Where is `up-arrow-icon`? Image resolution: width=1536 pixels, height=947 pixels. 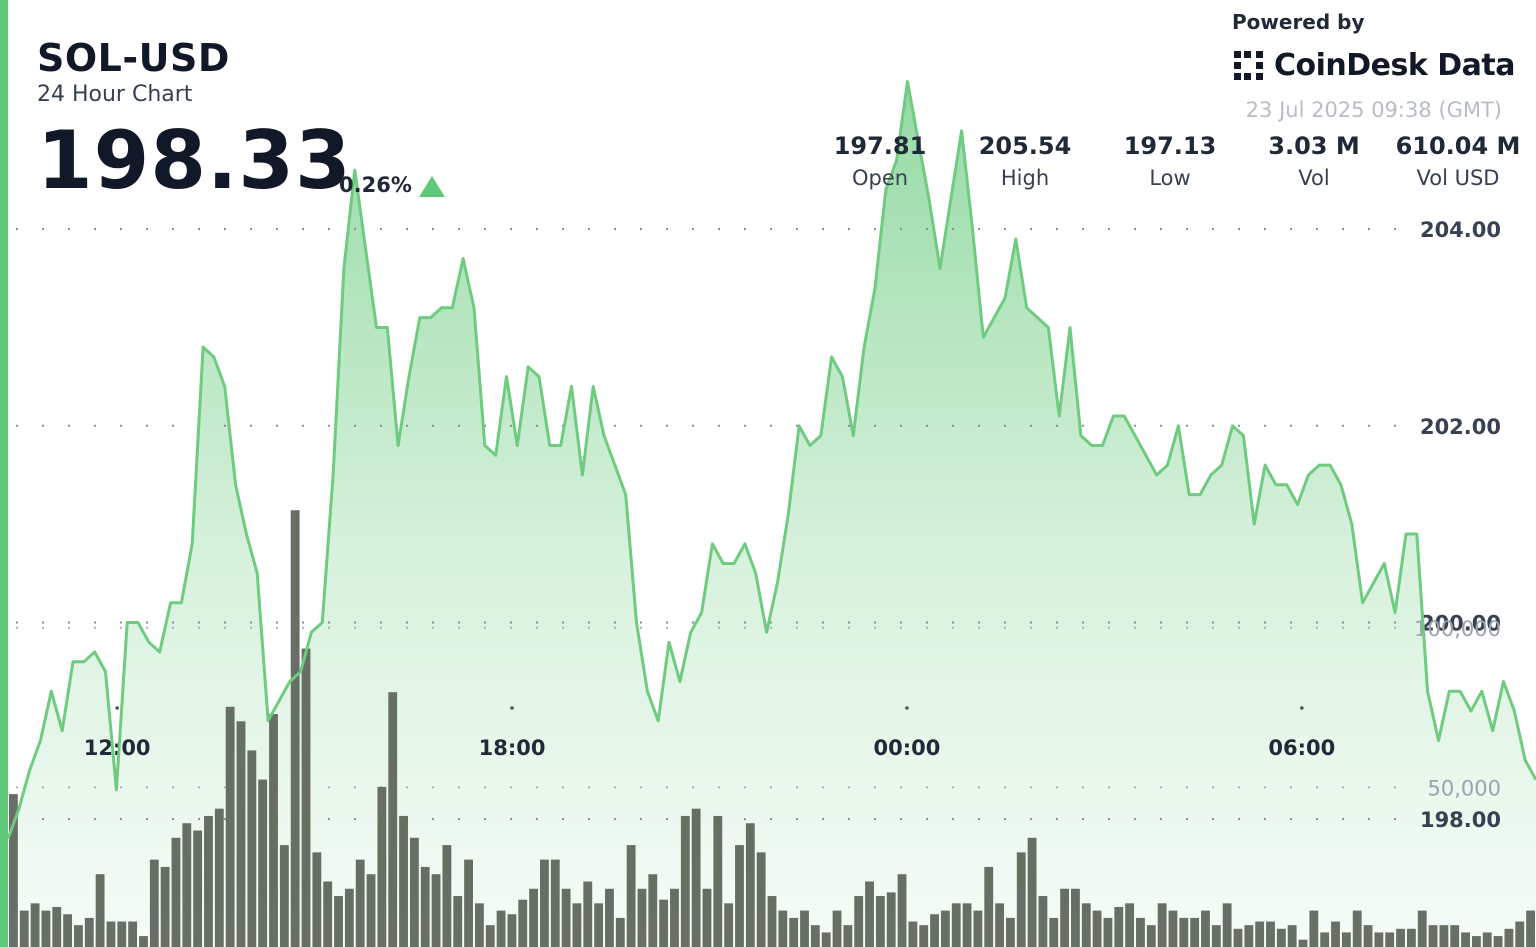 up-arrow-icon is located at coordinates (432, 186).